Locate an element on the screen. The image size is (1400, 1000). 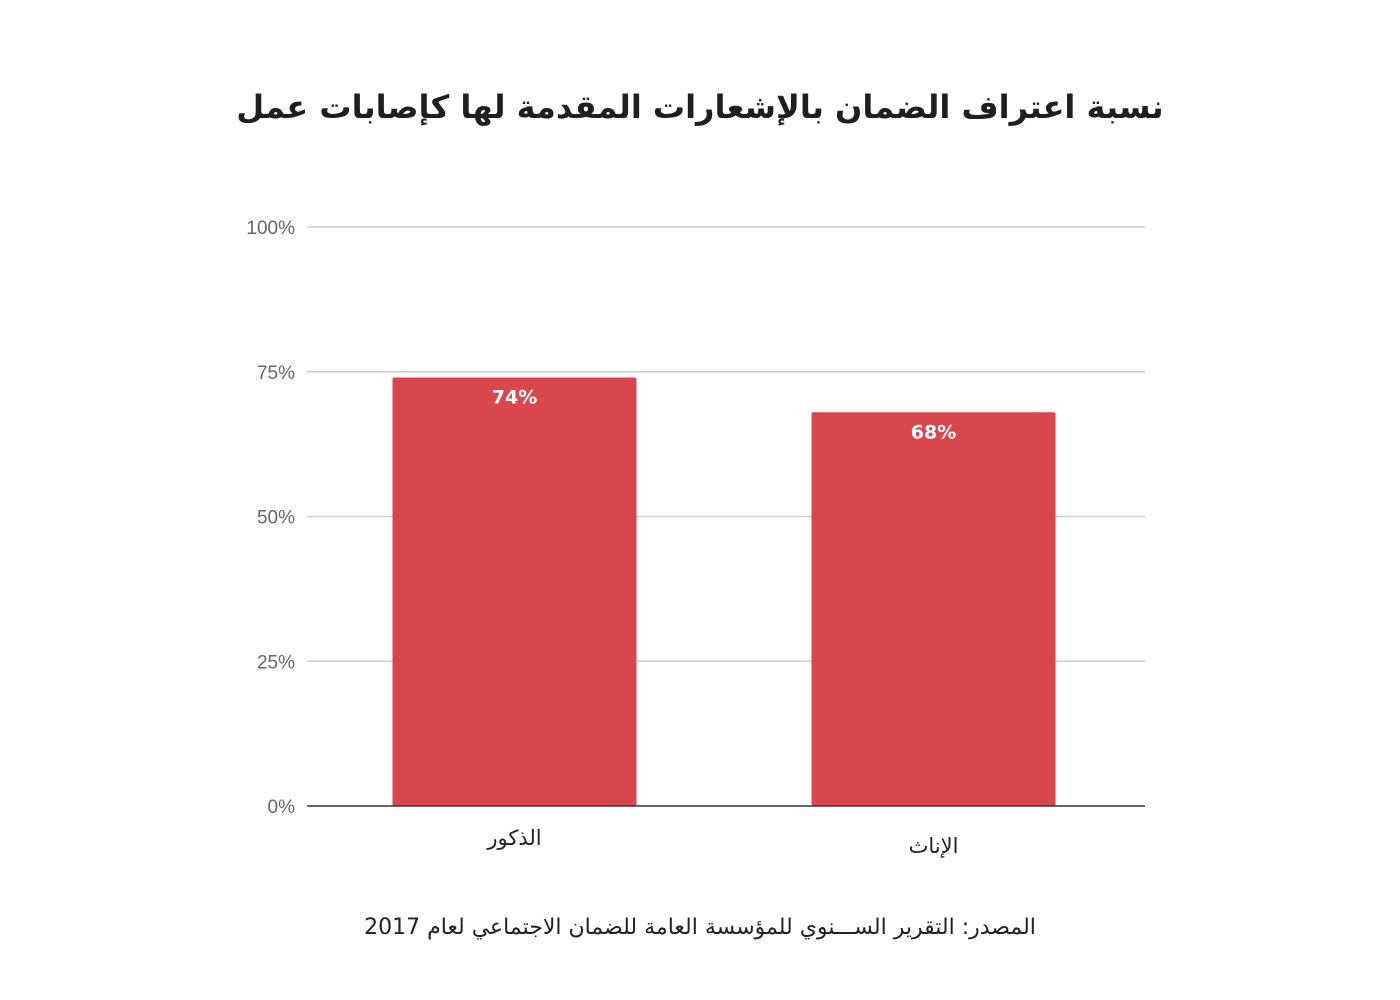
category-label: الإناث is located at coordinates (934, 846).